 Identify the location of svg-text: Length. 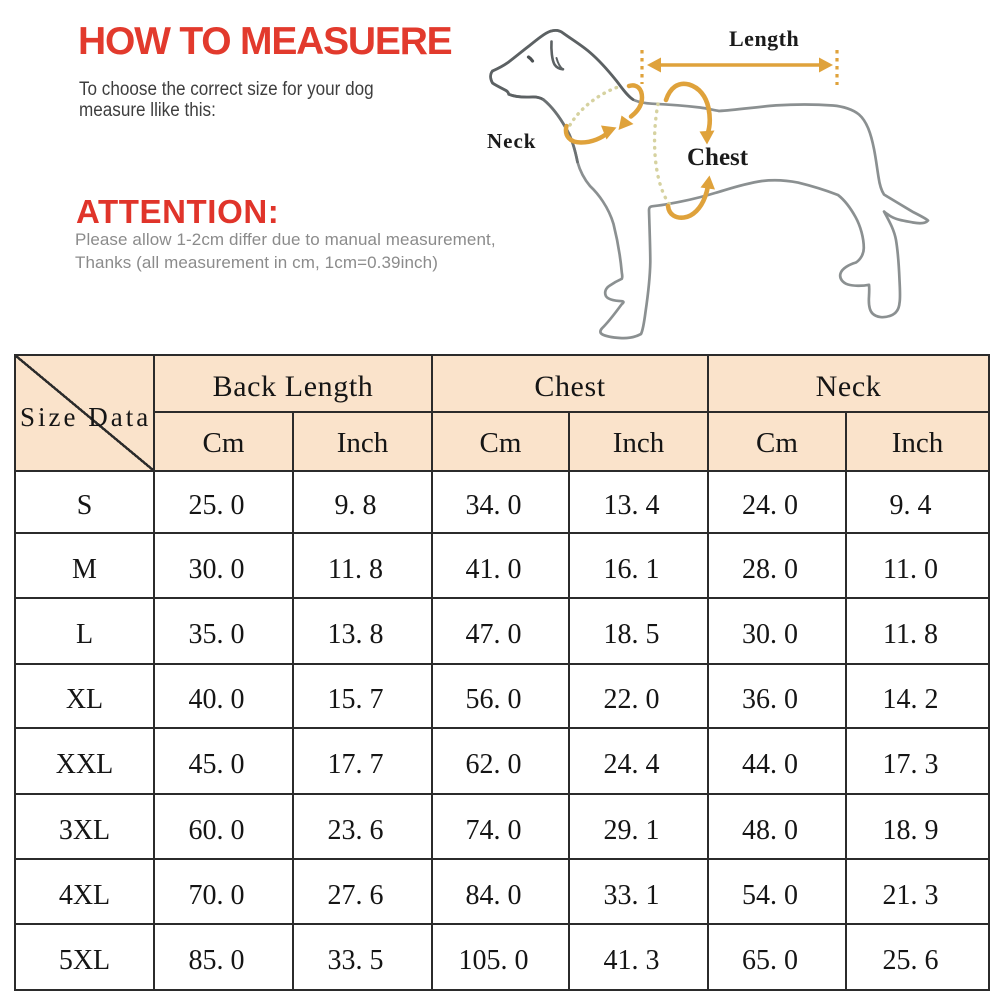
(764, 38).